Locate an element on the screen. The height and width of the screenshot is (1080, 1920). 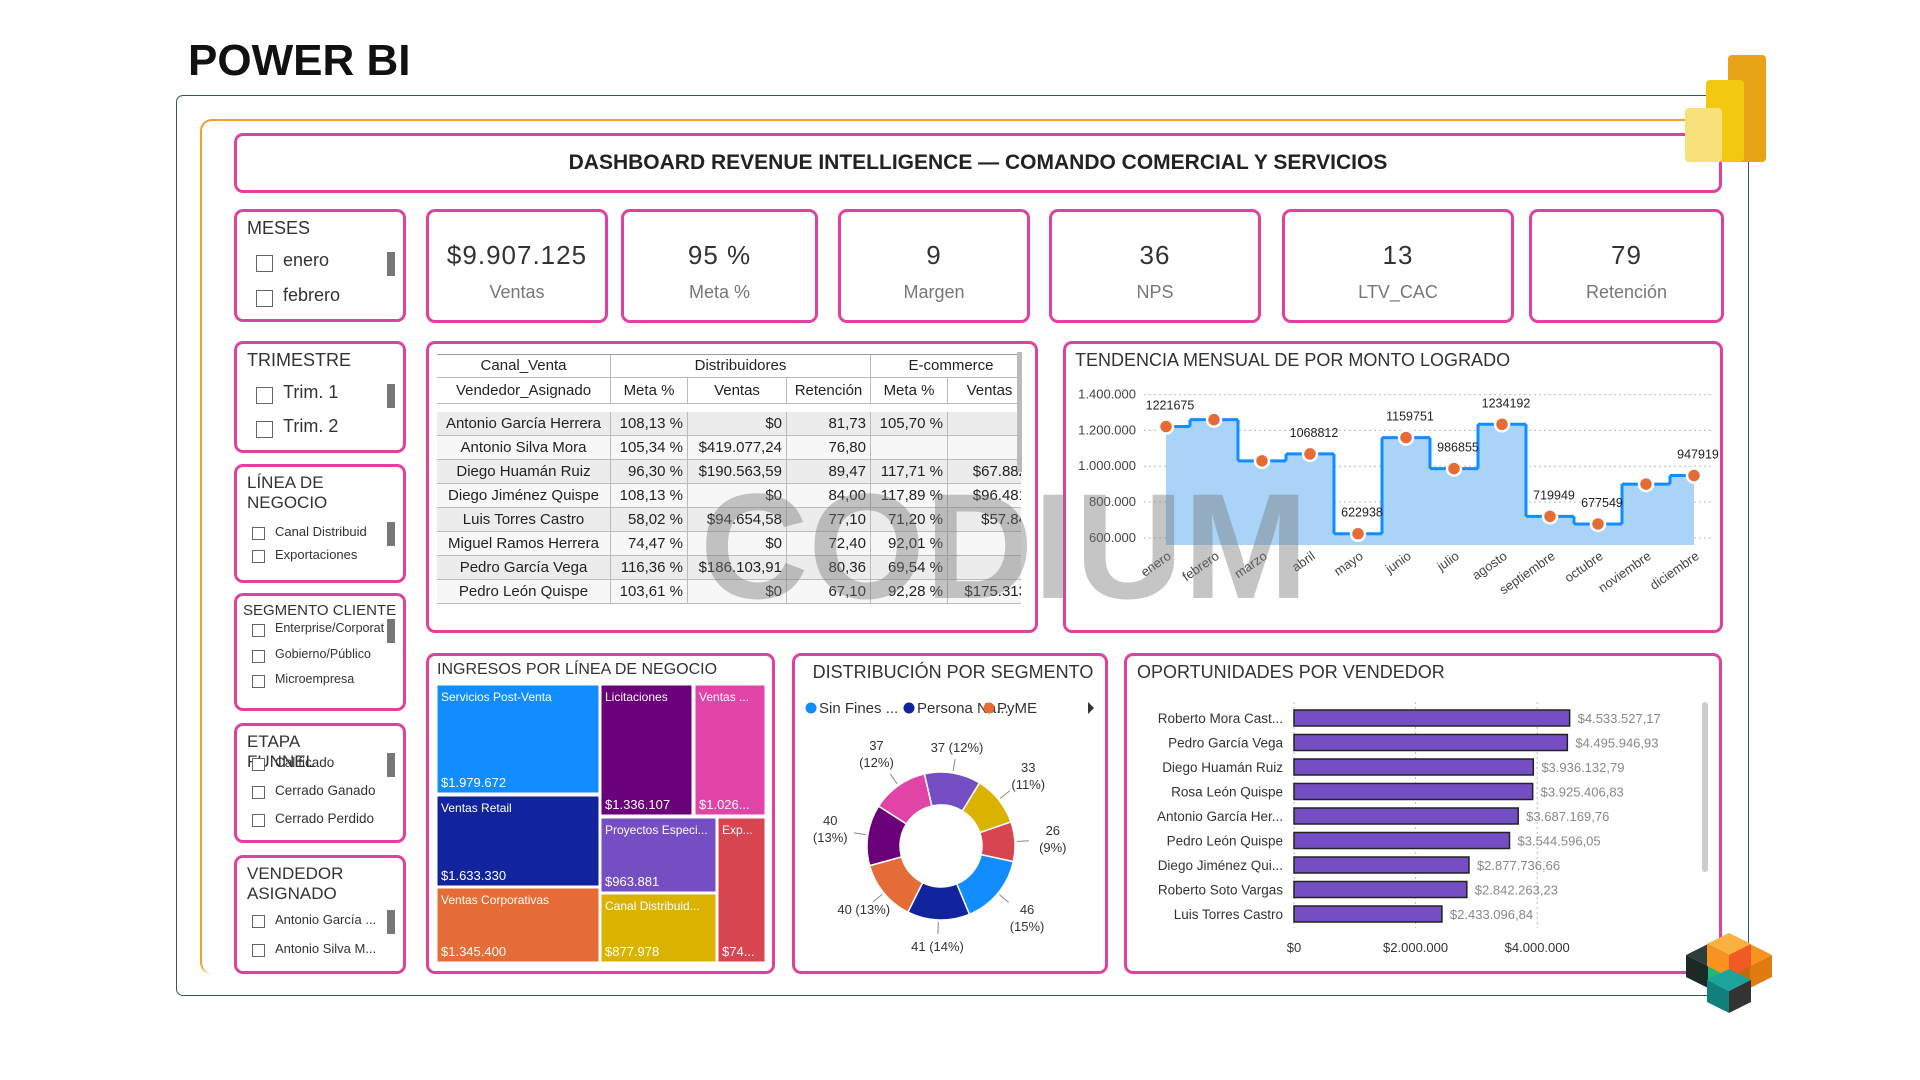
data-label: $4.495.946,93 is located at coordinates (1616, 743).